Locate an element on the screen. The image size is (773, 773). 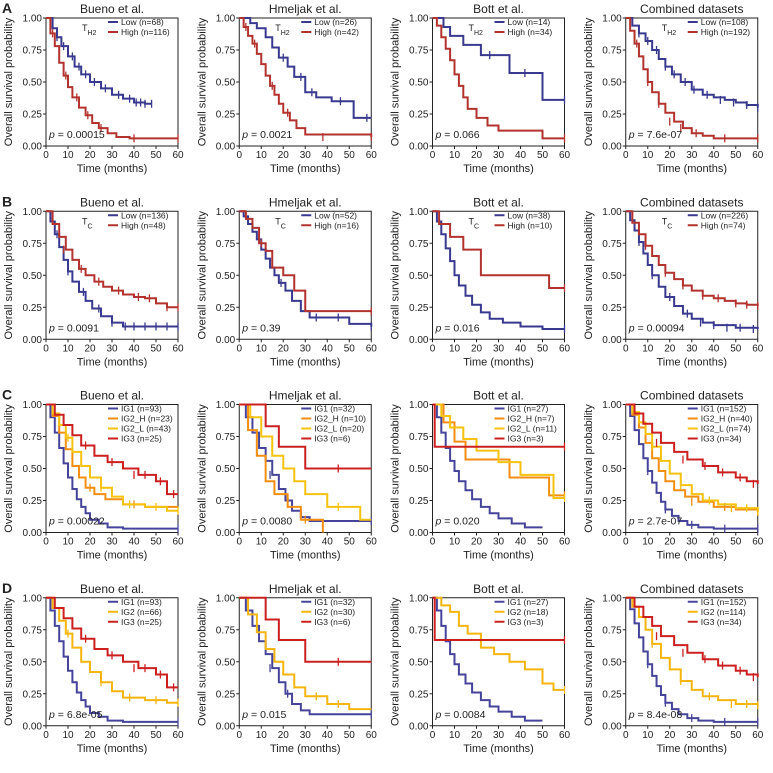
legend-label: IG1 (n=152) is located at coordinates (724, 409).